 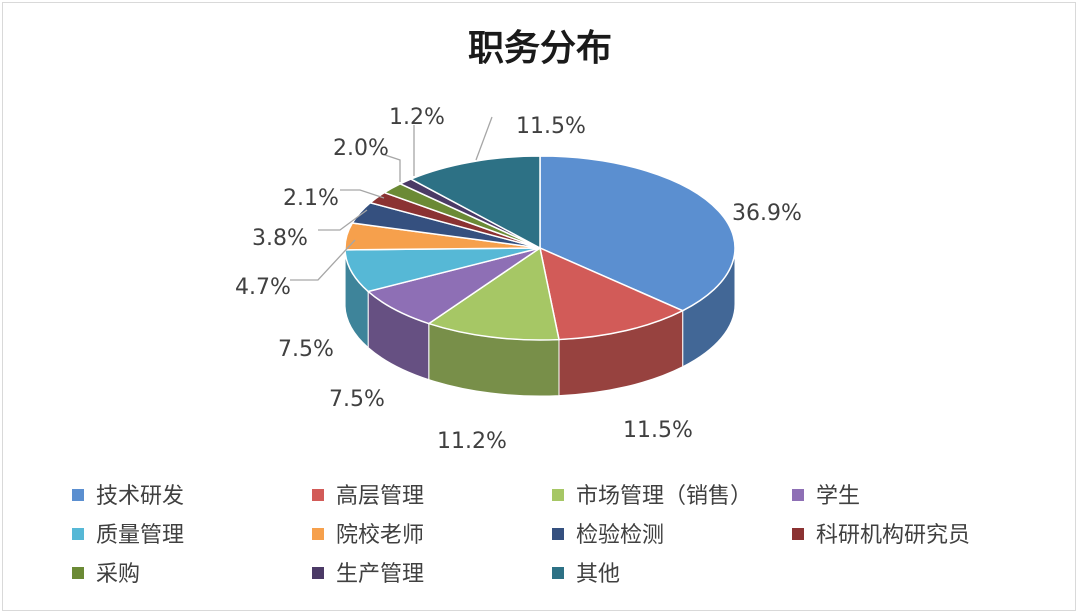 What do you see at coordinates (263, 287) in the screenshot?
I see `data-label-5: 4.7%` at bounding box center [263, 287].